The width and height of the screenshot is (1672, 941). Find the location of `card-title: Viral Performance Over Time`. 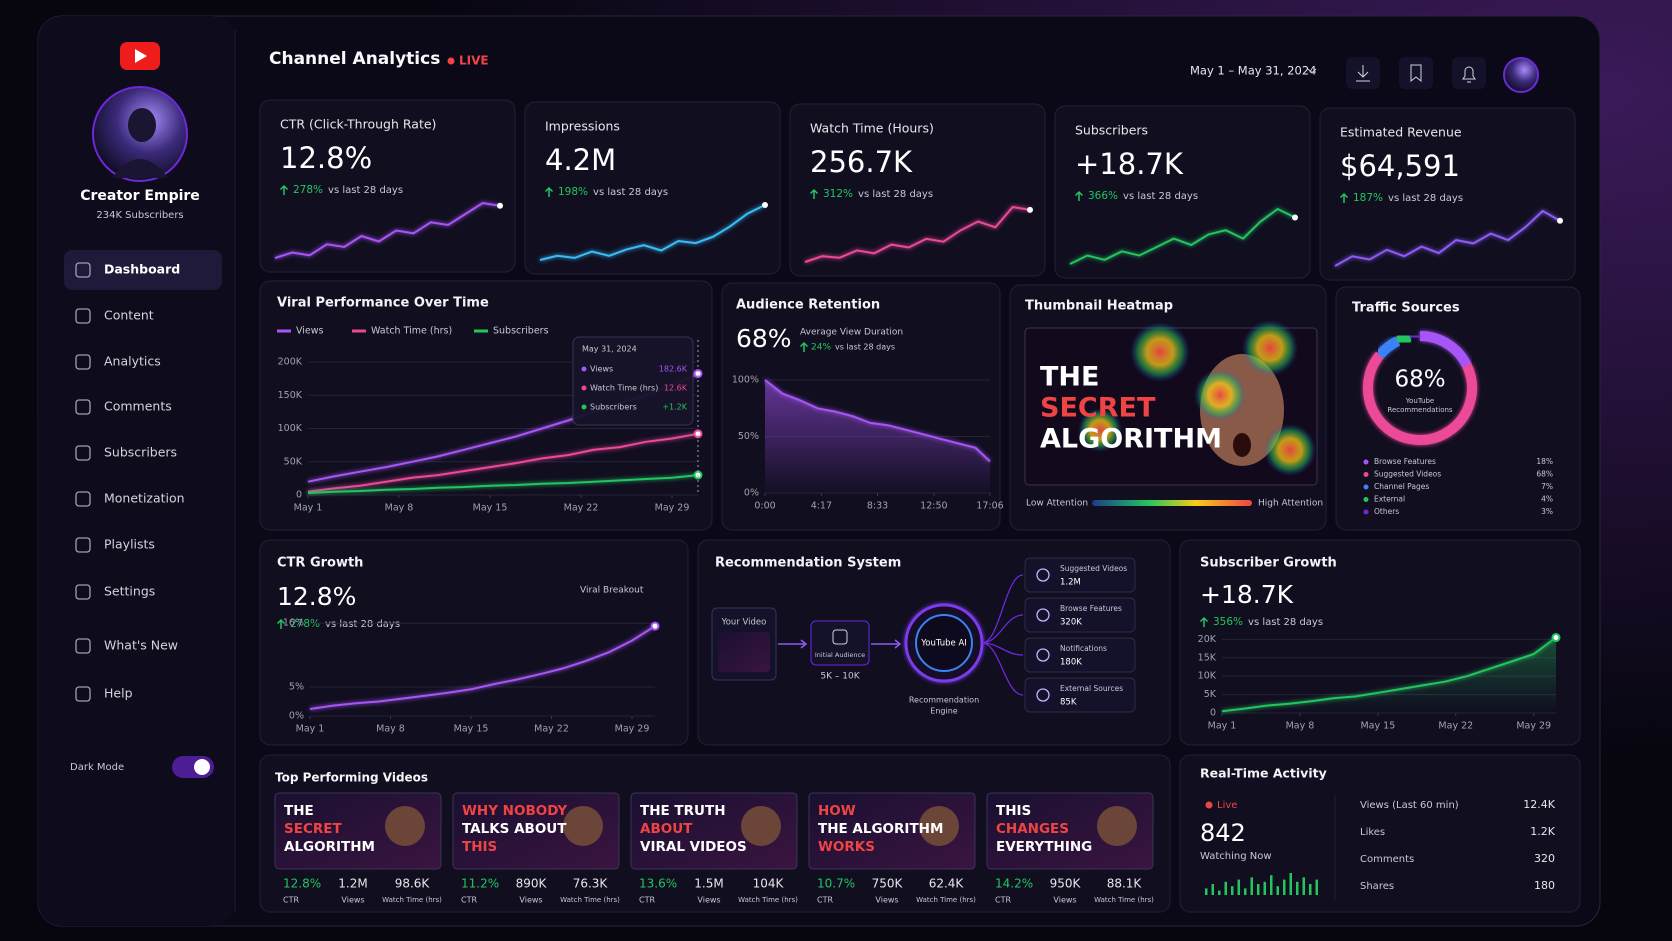

card-title: Viral Performance Over Time is located at coordinates (383, 303).